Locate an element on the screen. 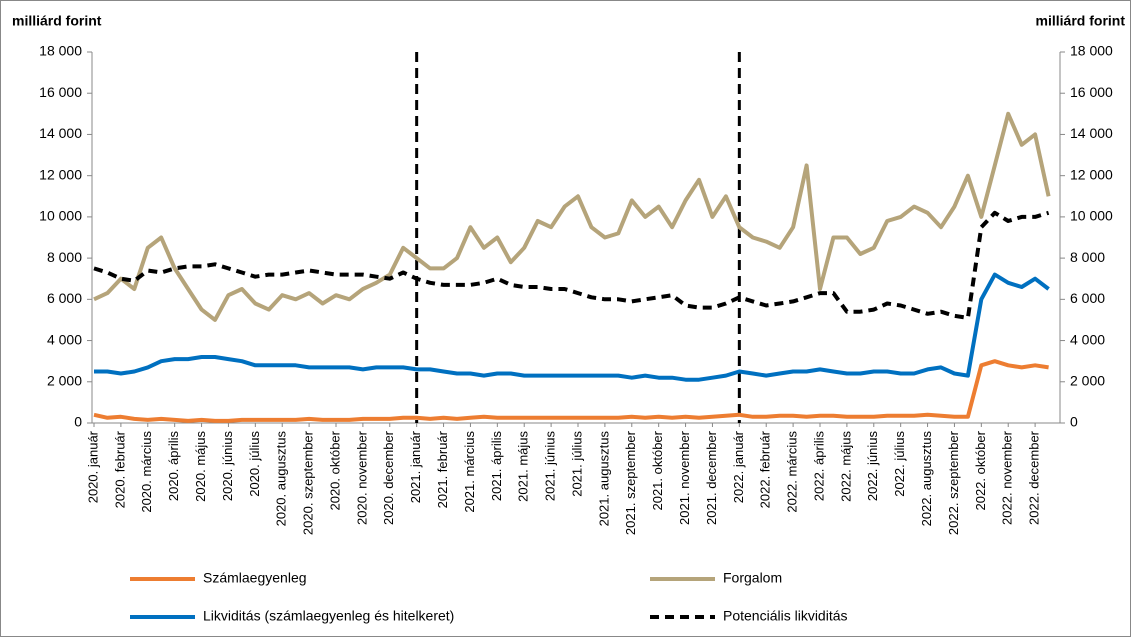 This screenshot has height=643, width=1137. x-tick-label: 2020. augusztus is located at coordinates (281, 479).